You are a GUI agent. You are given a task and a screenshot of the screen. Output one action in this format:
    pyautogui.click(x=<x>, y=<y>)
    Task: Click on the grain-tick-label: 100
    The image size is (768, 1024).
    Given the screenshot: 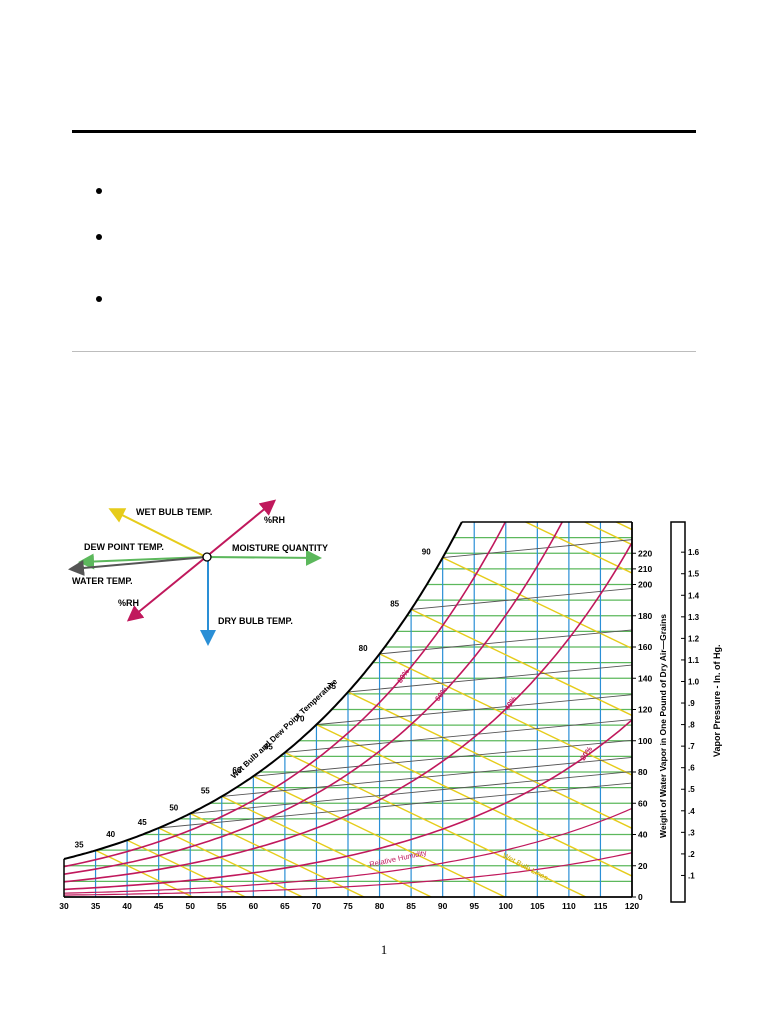 What is the action you would take?
    pyautogui.click(x=645, y=741)
    